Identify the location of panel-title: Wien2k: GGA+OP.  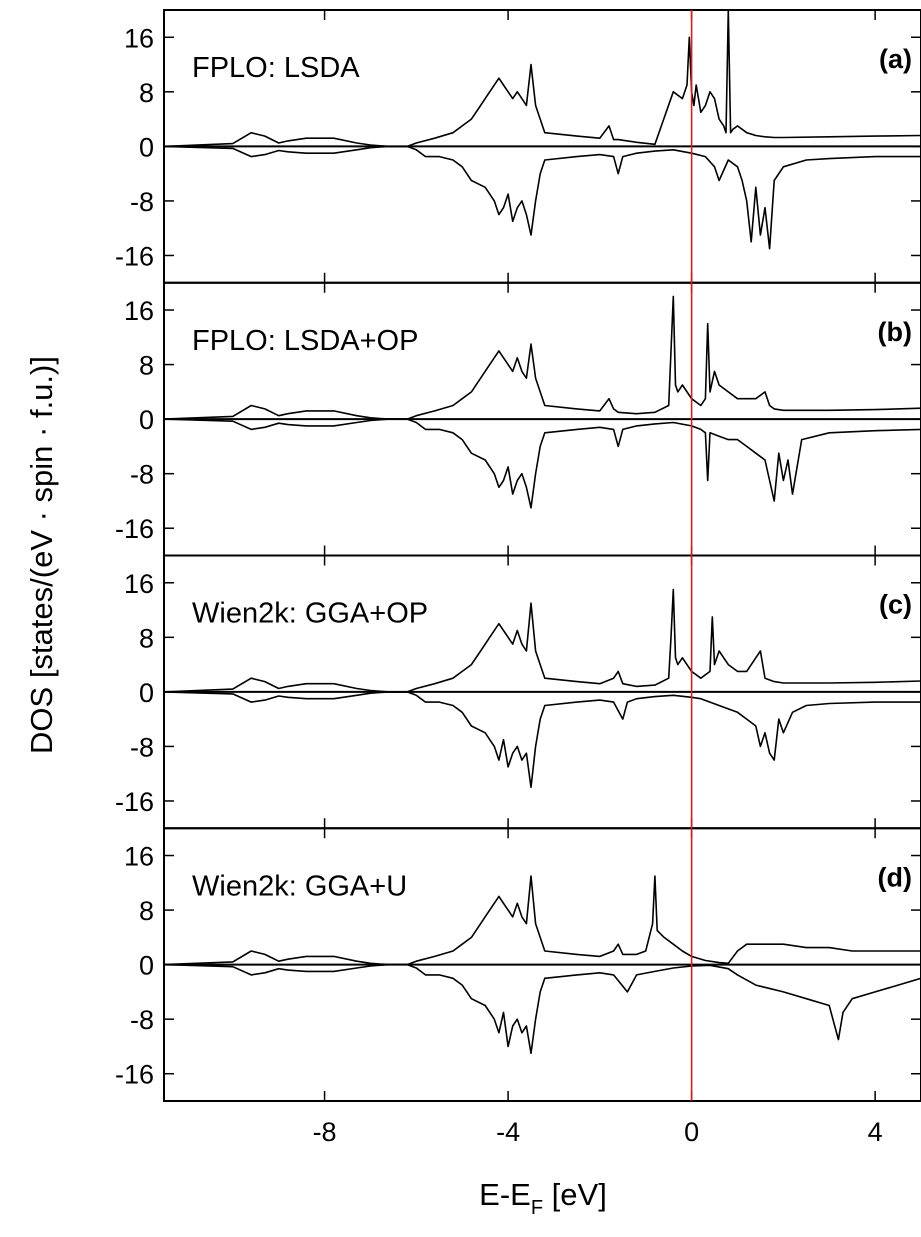
(310, 614).